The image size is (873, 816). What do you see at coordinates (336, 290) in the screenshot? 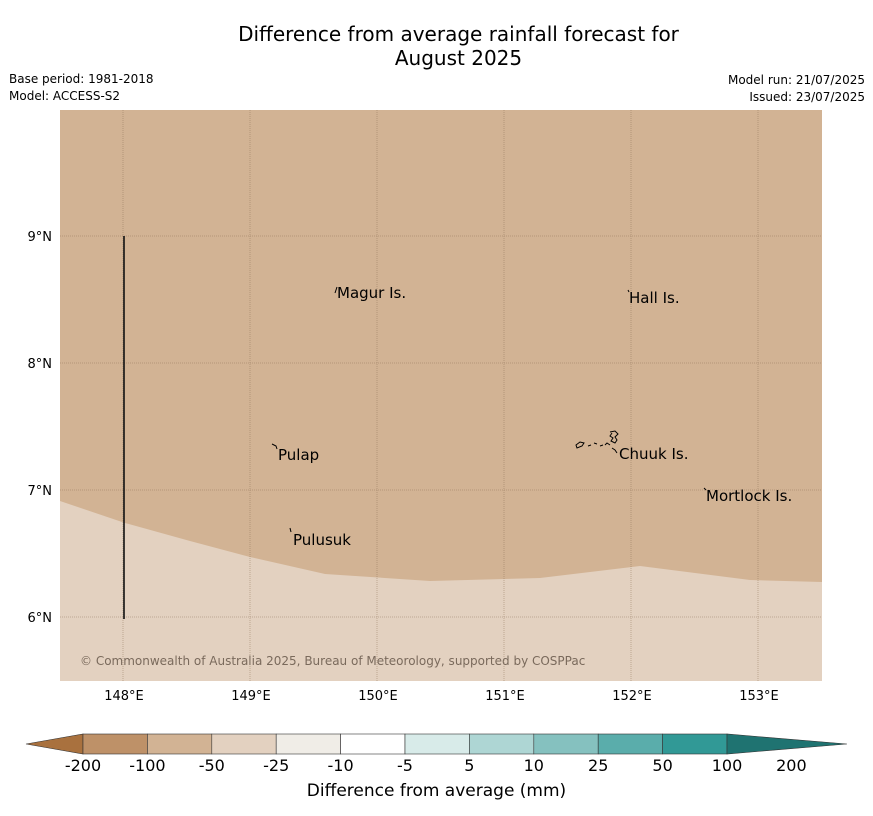
I see `island-magur` at bounding box center [336, 290].